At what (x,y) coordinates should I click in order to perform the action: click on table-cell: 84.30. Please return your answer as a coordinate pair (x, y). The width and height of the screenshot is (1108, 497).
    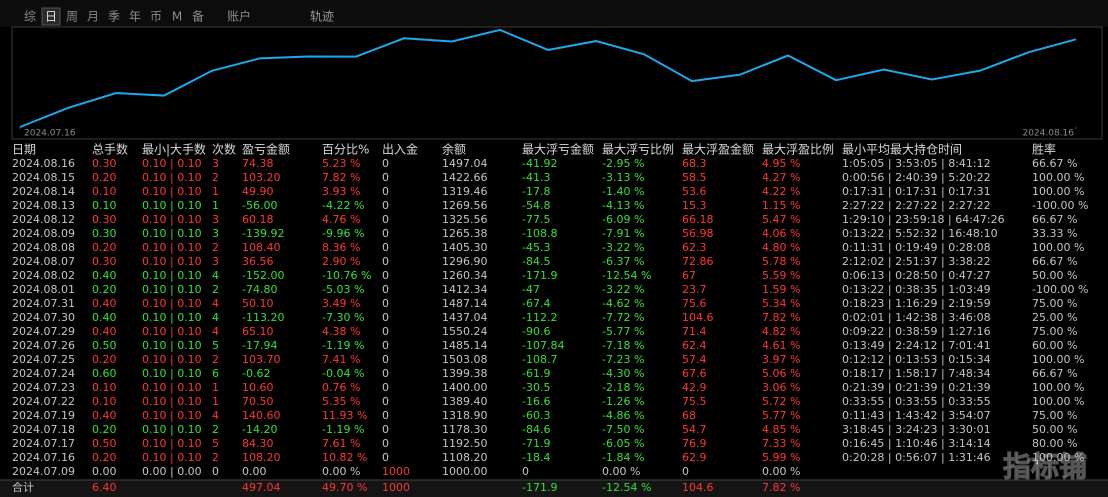
    Looking at the image, I should click on (258, 443).